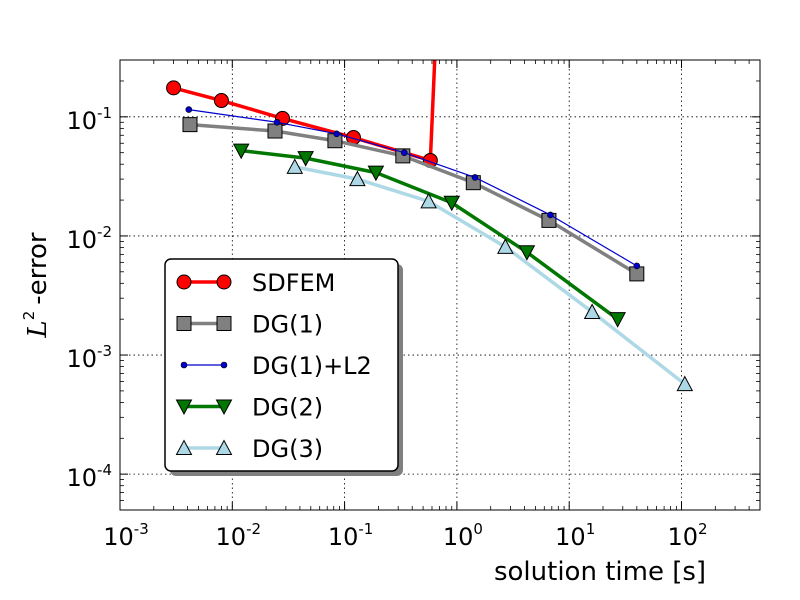  I want to click on legend-entry-dg-1-l2: DG(1)+L2, so click(276, 366).